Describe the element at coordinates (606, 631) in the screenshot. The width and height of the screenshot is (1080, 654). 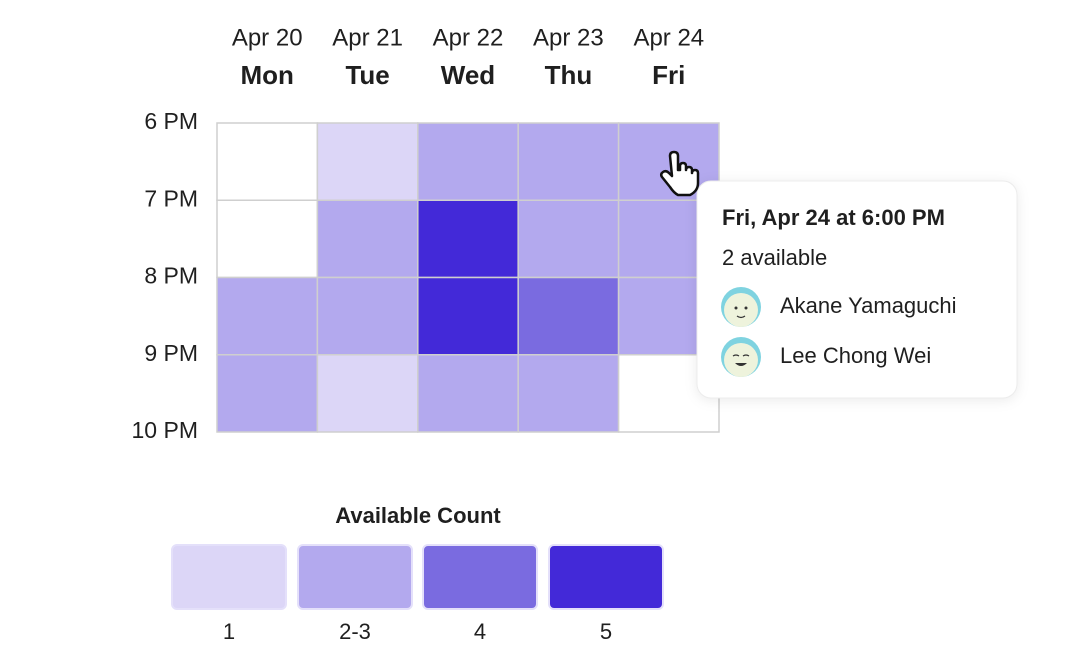
I see `legend-label: 5` at that location.